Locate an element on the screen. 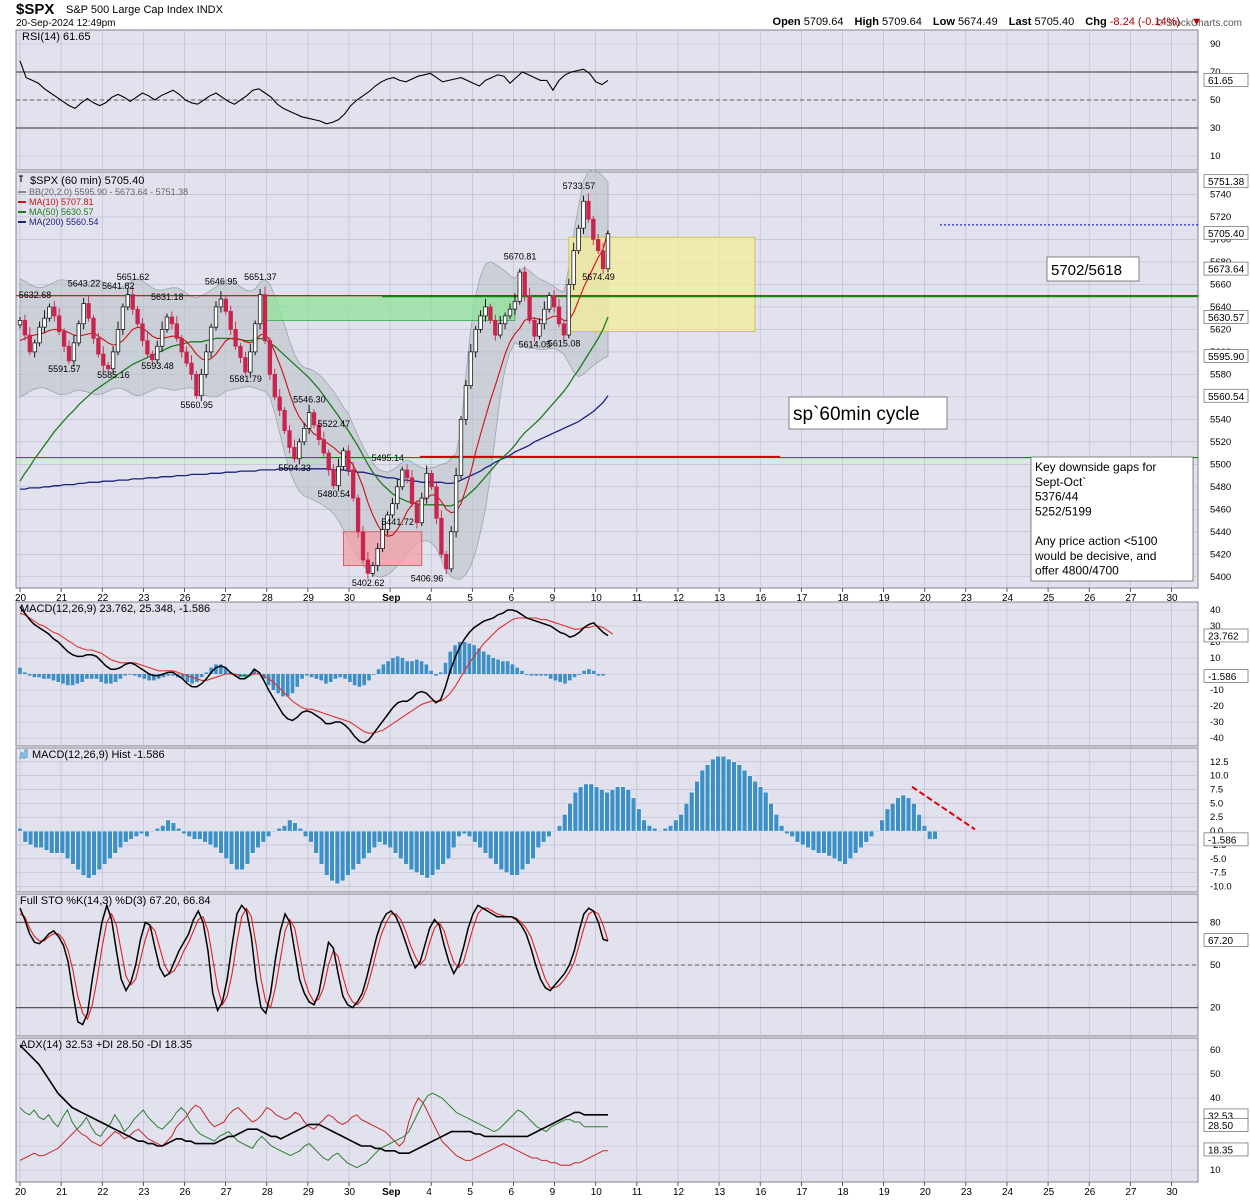 This screenshot has height=1200, width=1250. cycle-label-box is located at coordinates (868, 413).